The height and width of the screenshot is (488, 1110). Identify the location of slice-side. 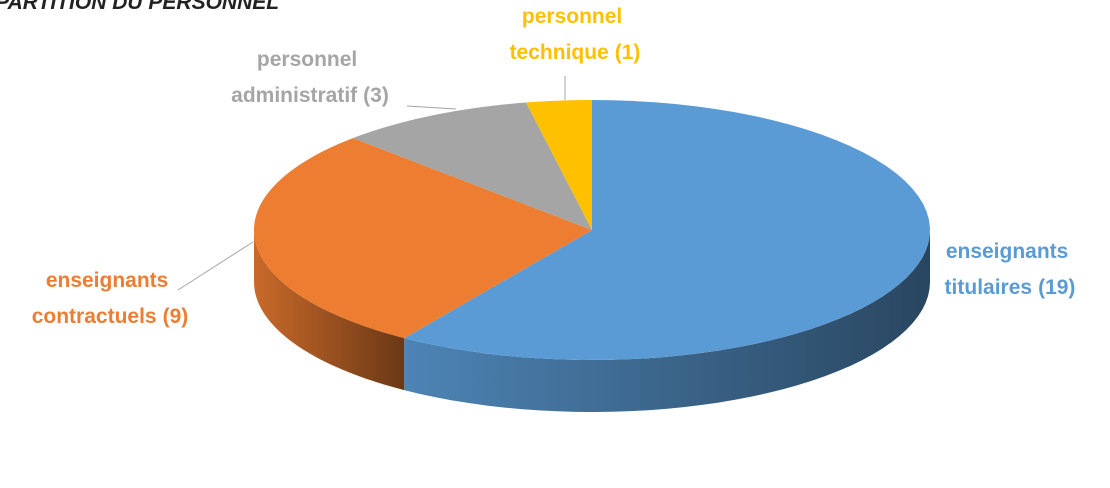
(329, 310).